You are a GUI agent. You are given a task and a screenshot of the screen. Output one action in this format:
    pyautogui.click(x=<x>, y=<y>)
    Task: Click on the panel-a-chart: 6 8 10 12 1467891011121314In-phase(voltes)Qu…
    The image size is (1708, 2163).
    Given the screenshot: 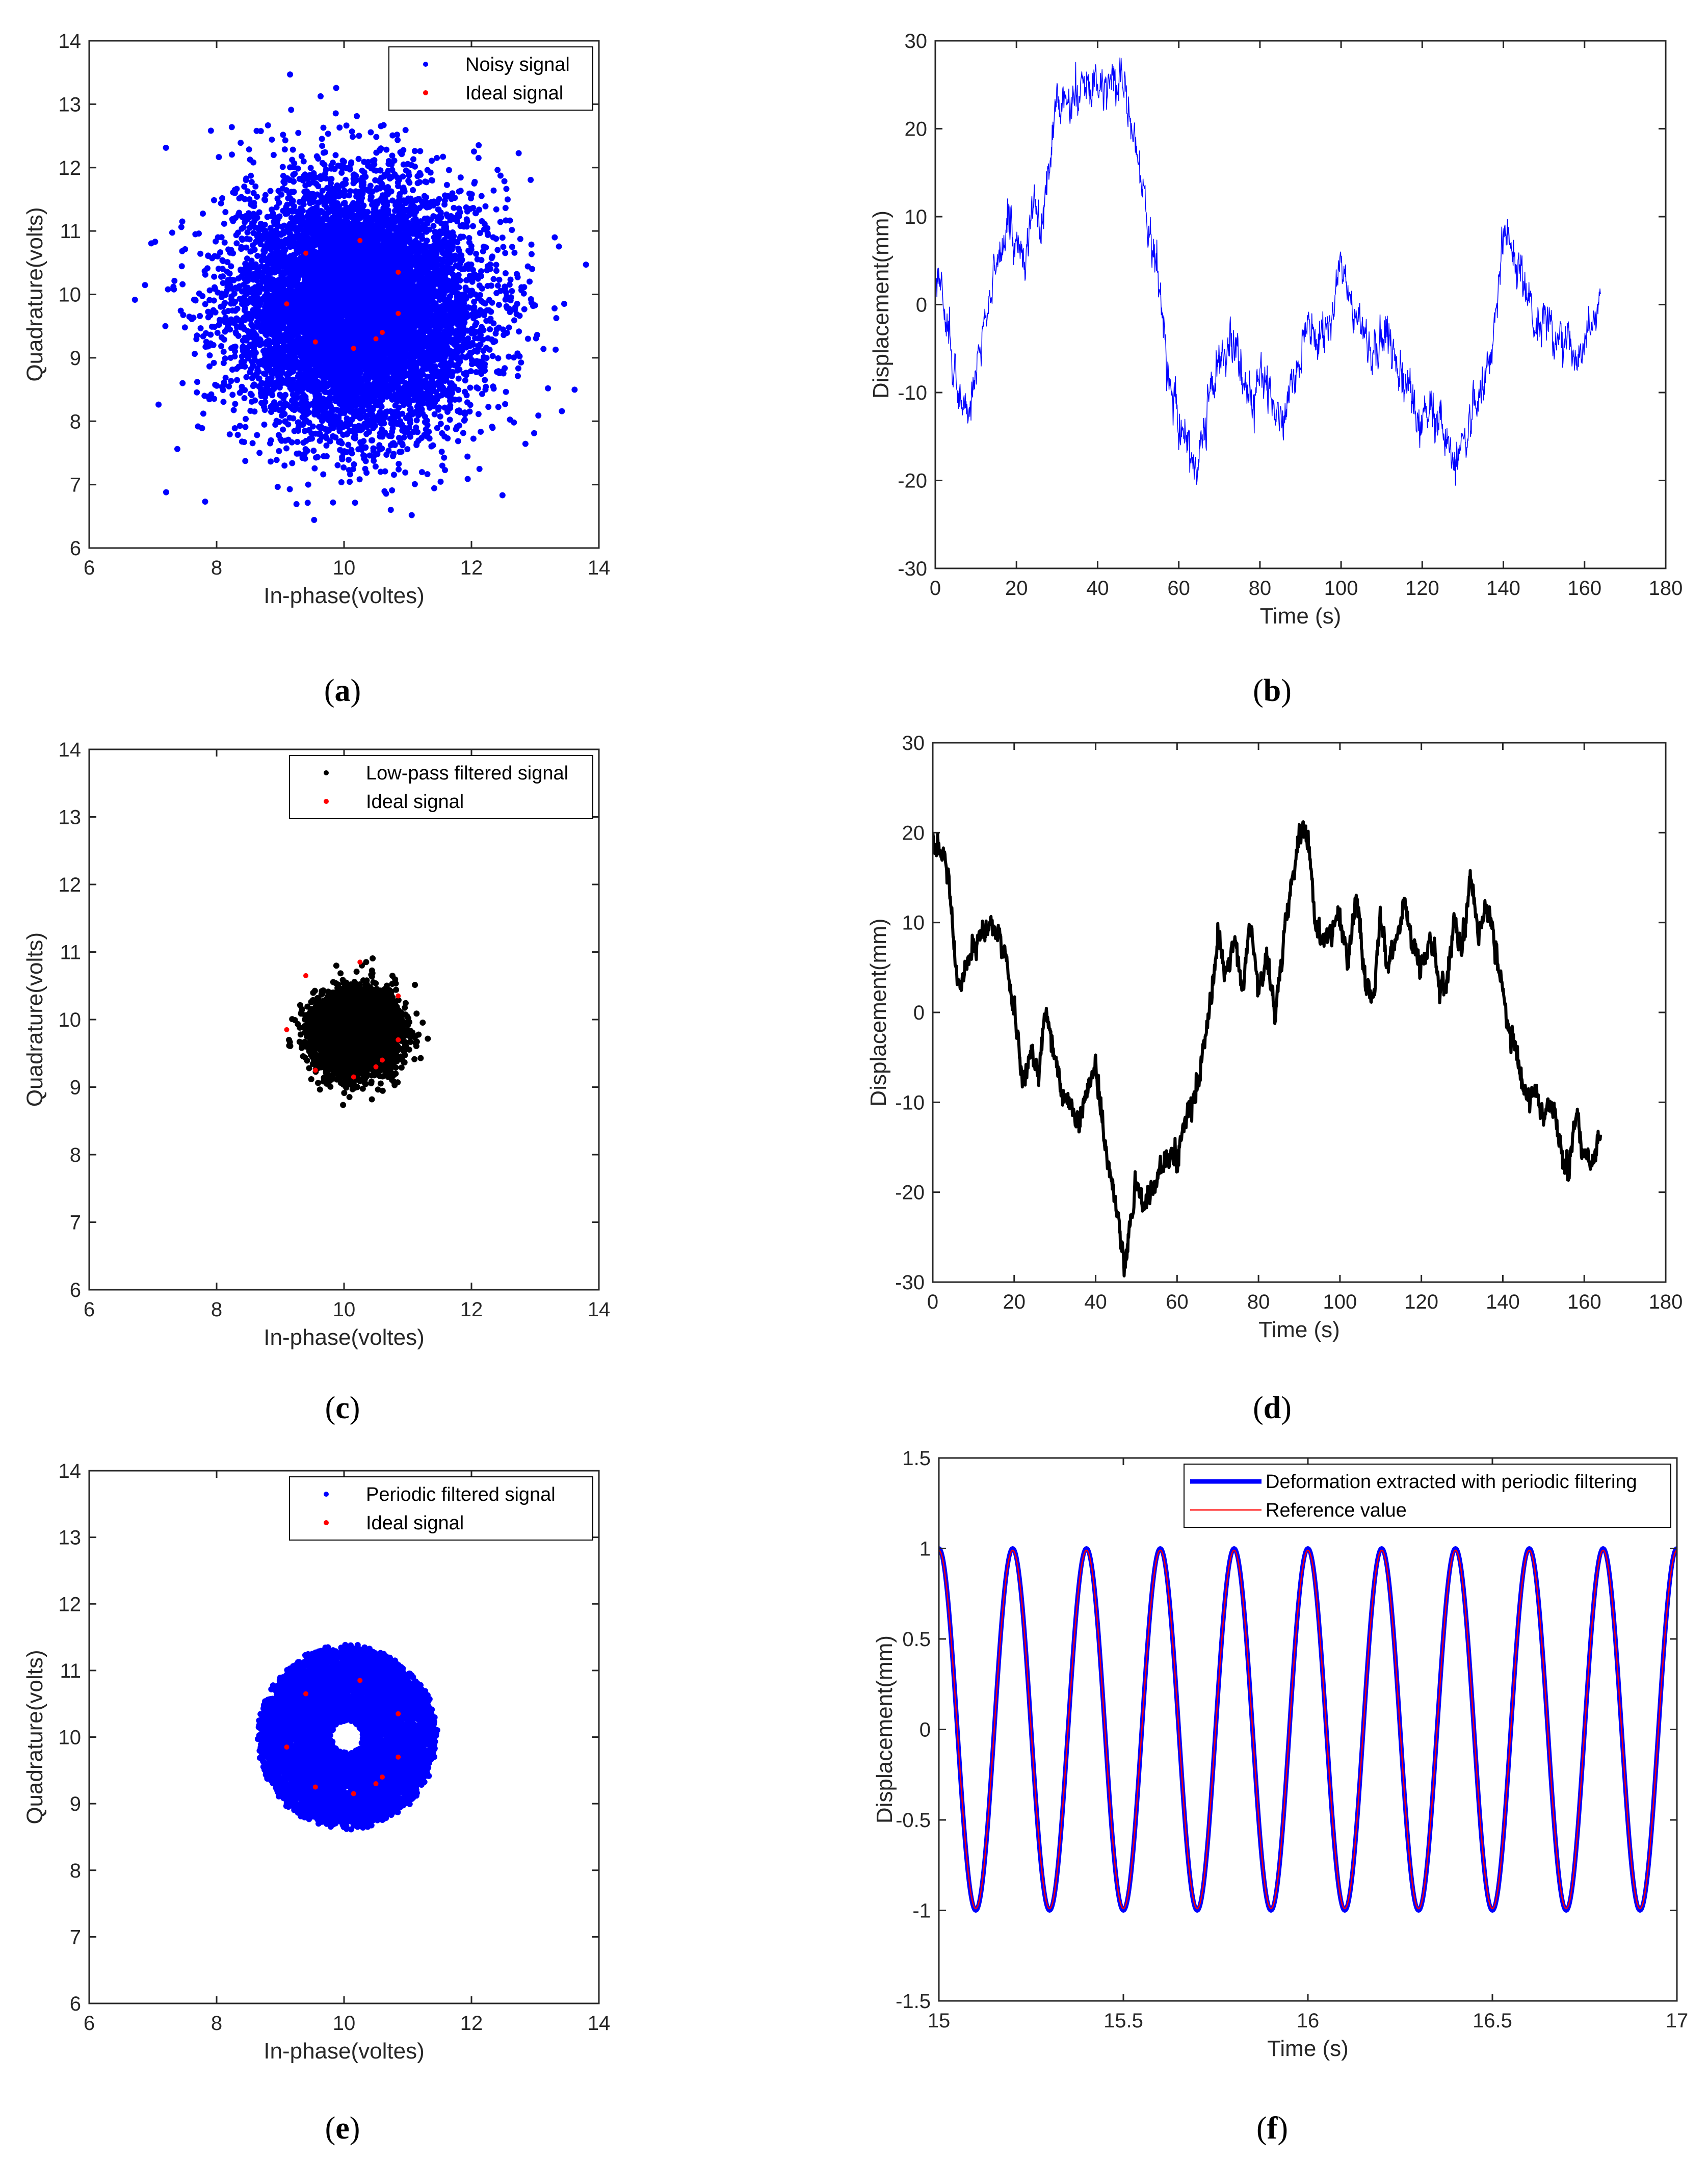 What is the action you would take?
    pyautogui.click(x=316, y=319)
    